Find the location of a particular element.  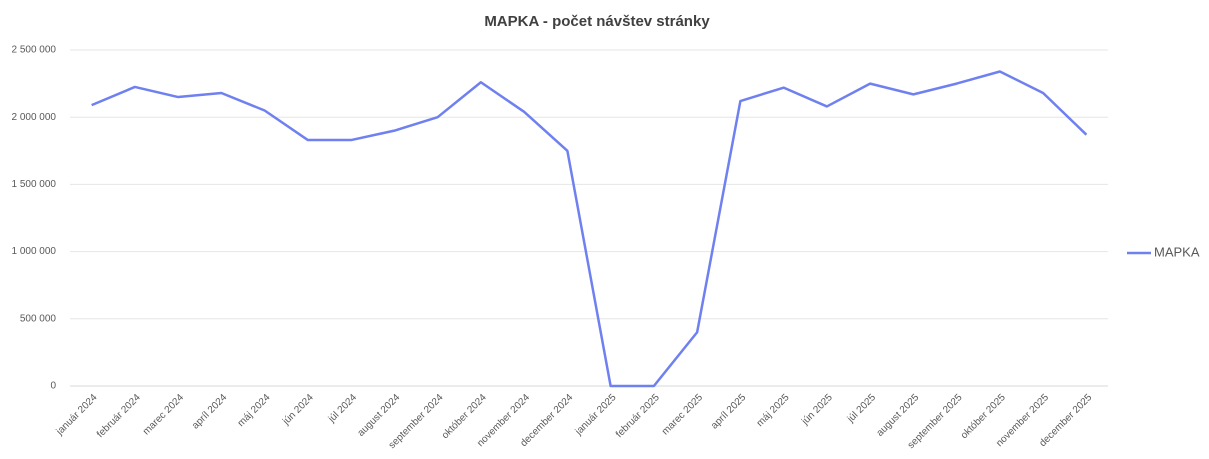

x-tick-label: júl 2024 is located at coordinates (343, 409).